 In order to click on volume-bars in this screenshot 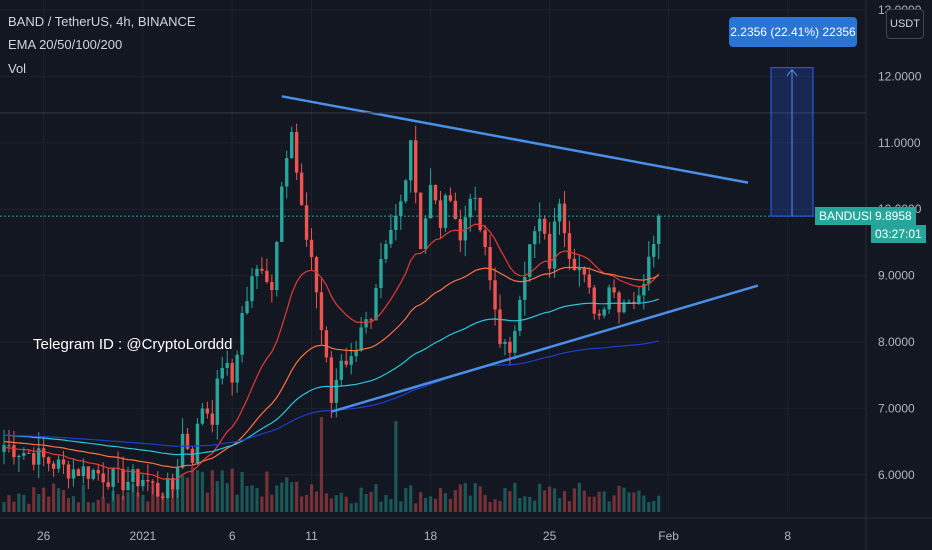, I will do `click(331, 464)`.